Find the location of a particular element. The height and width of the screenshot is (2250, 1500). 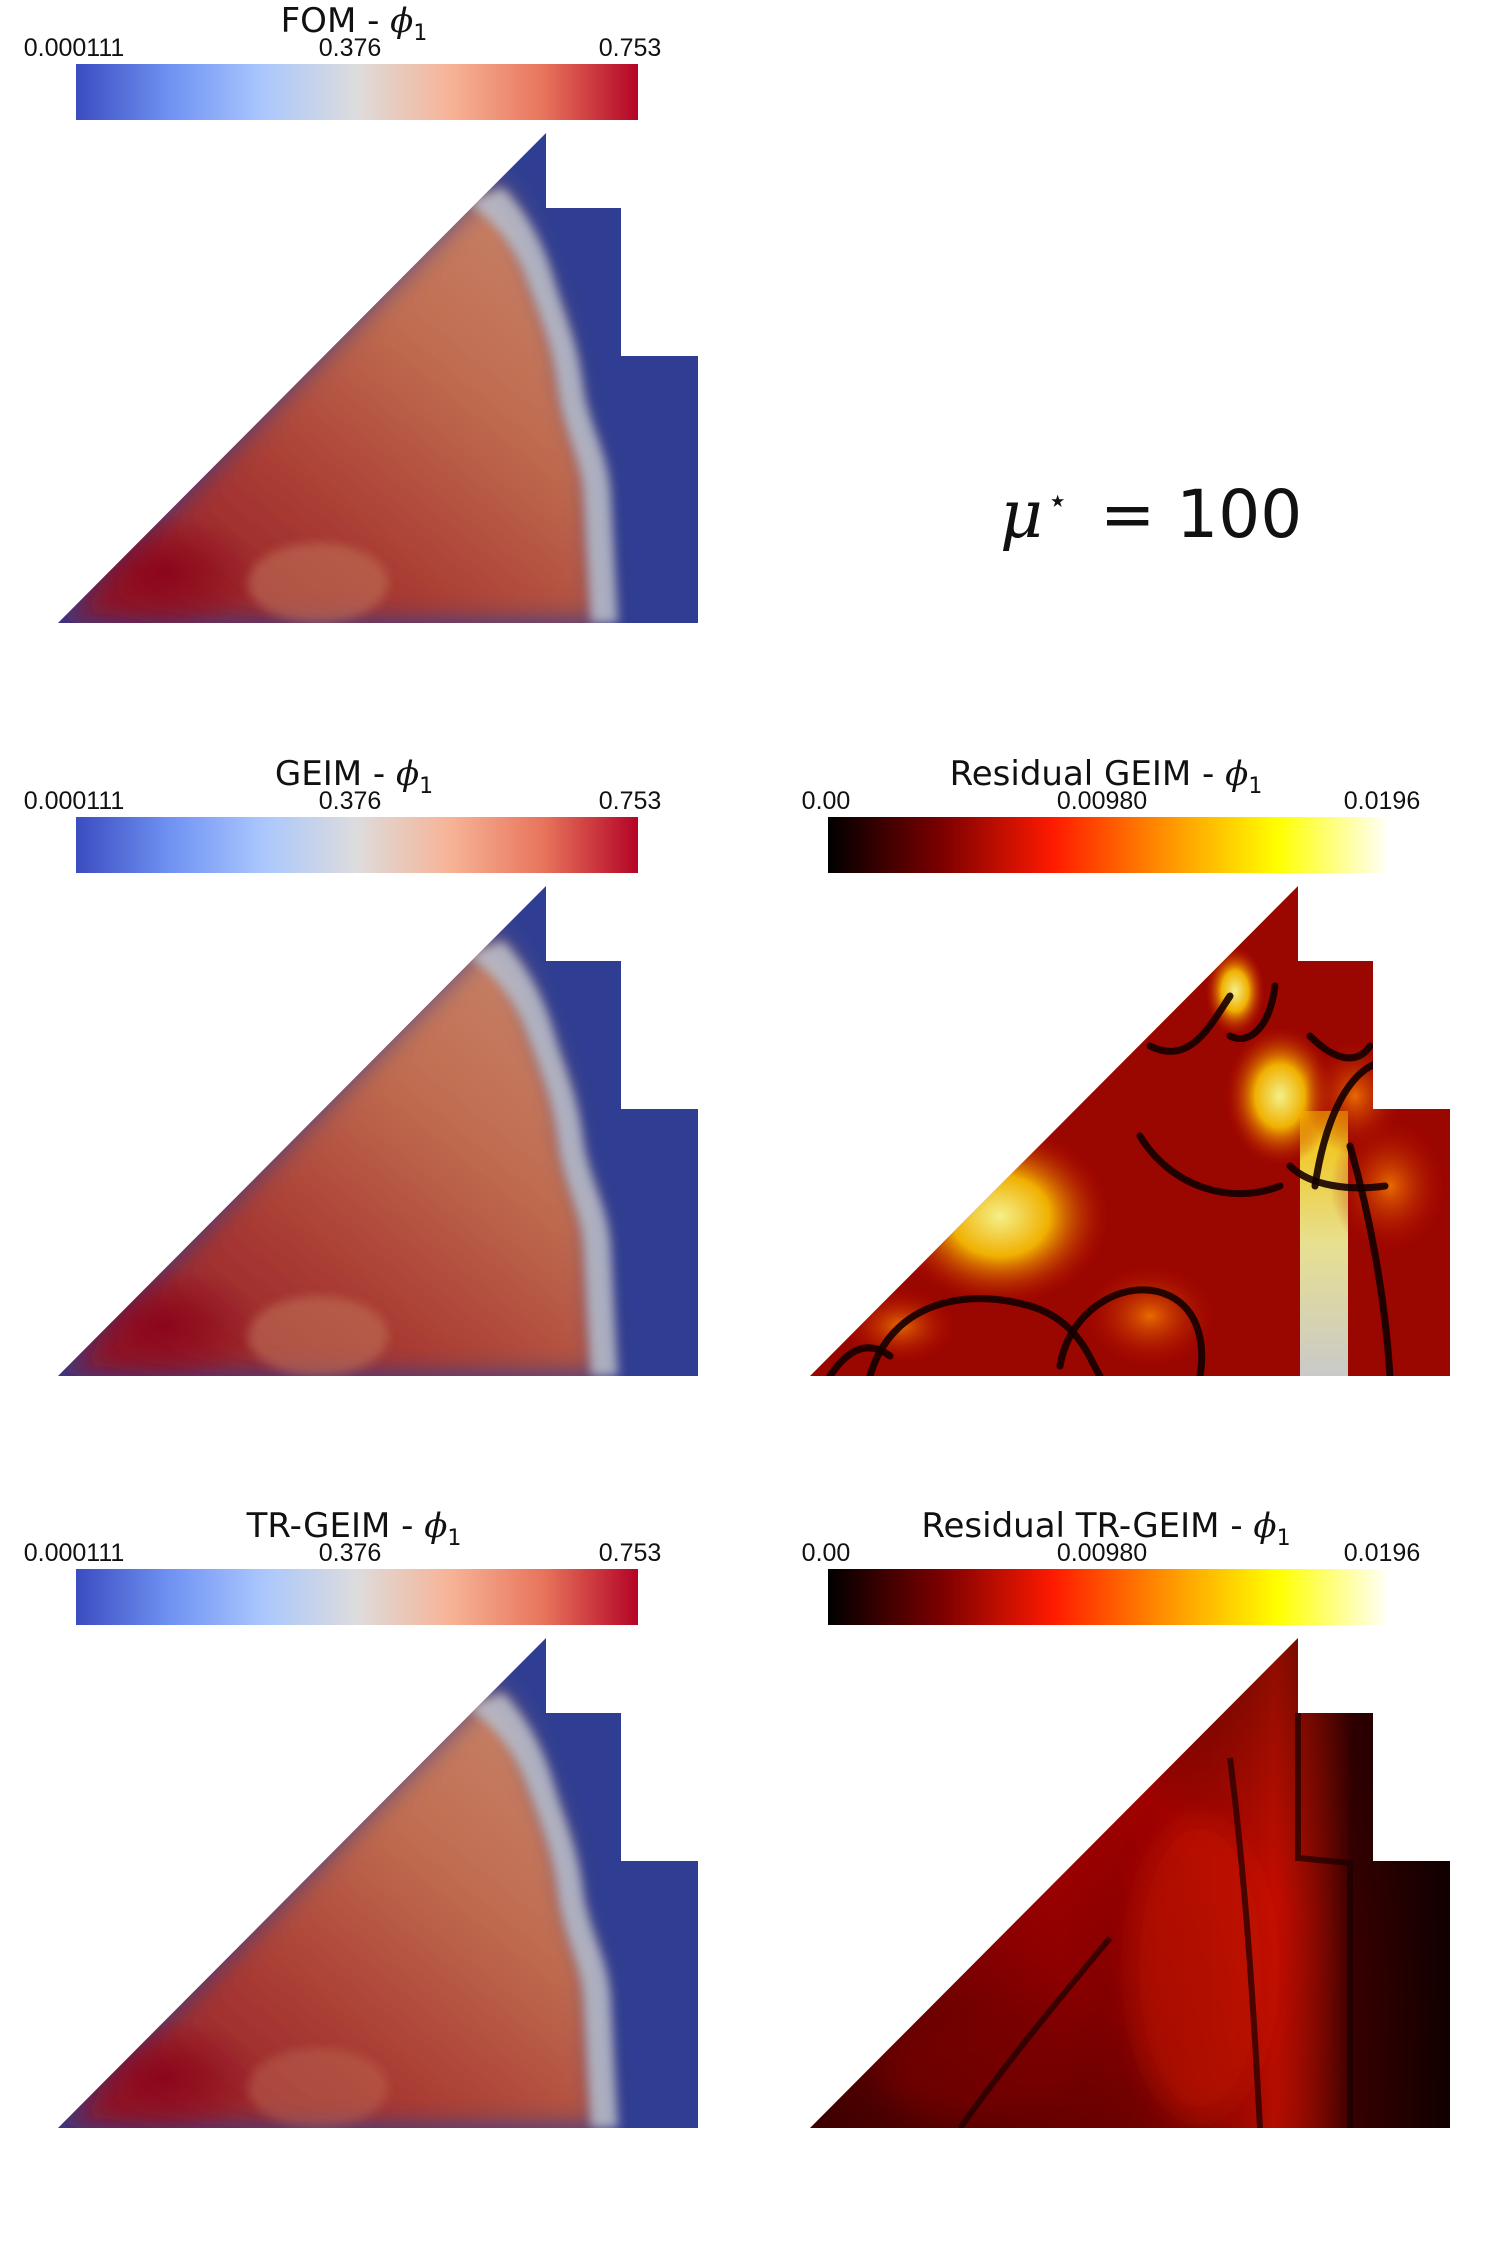

panel-res-geim: Residual GEIM - ϕ1 0.00 0.00980 0.0196 is located at coordinates (1126, 1065).